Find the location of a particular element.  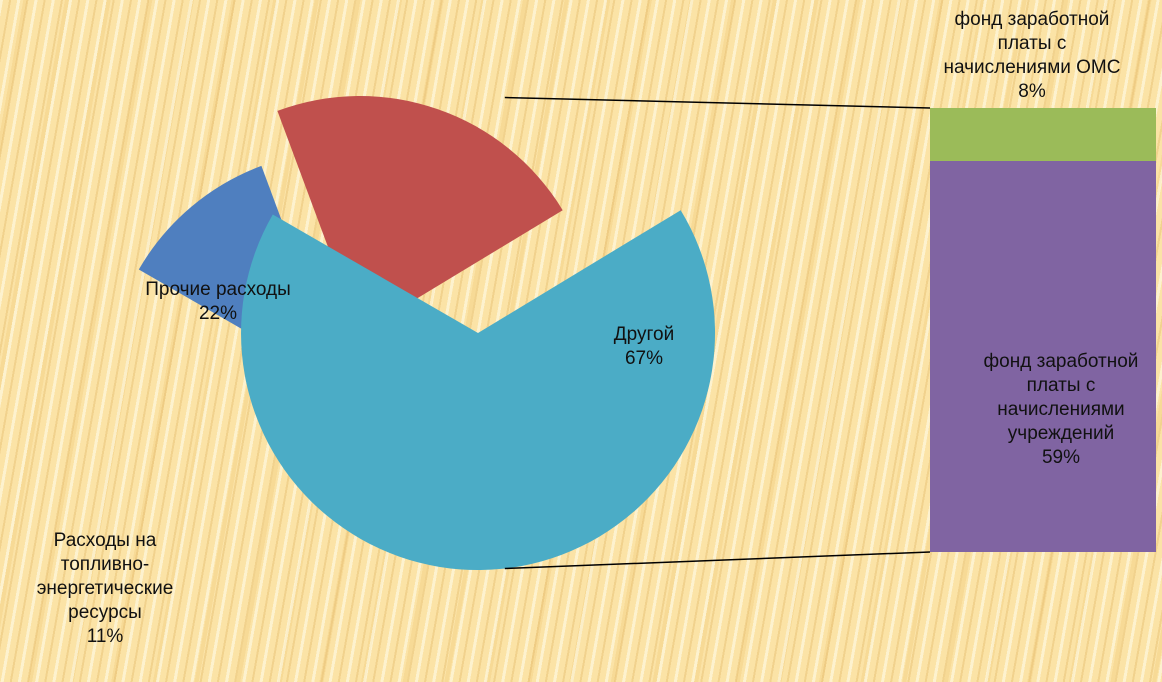

bar-data-label-1: фонд заработной платы с начислениями ОМС 8% is located at coordinates (1032, 55).